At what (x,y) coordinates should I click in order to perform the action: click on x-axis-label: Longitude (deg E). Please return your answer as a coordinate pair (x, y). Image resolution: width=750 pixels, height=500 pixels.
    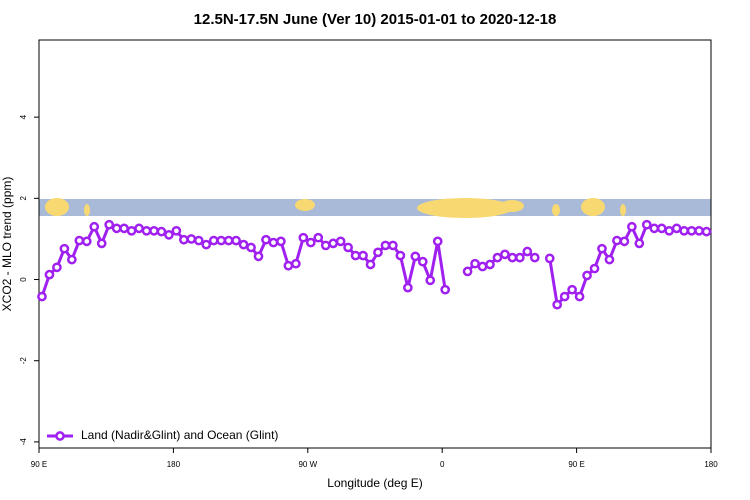
    Looking at the image, I should click on (374, 483).